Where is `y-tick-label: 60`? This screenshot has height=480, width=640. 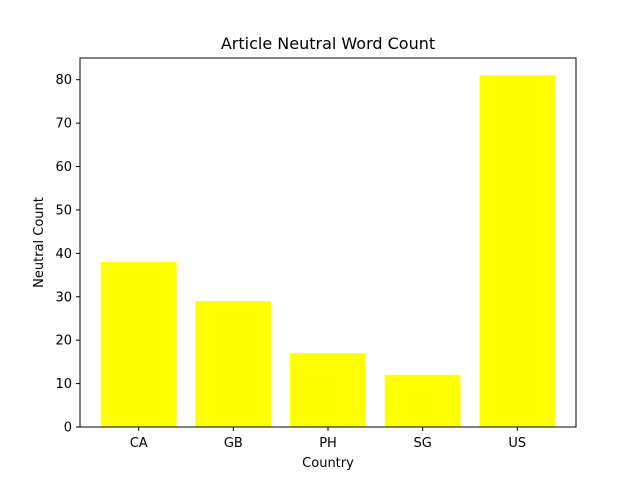 y-tick-label: 60 is located at coordinates (63, 167).